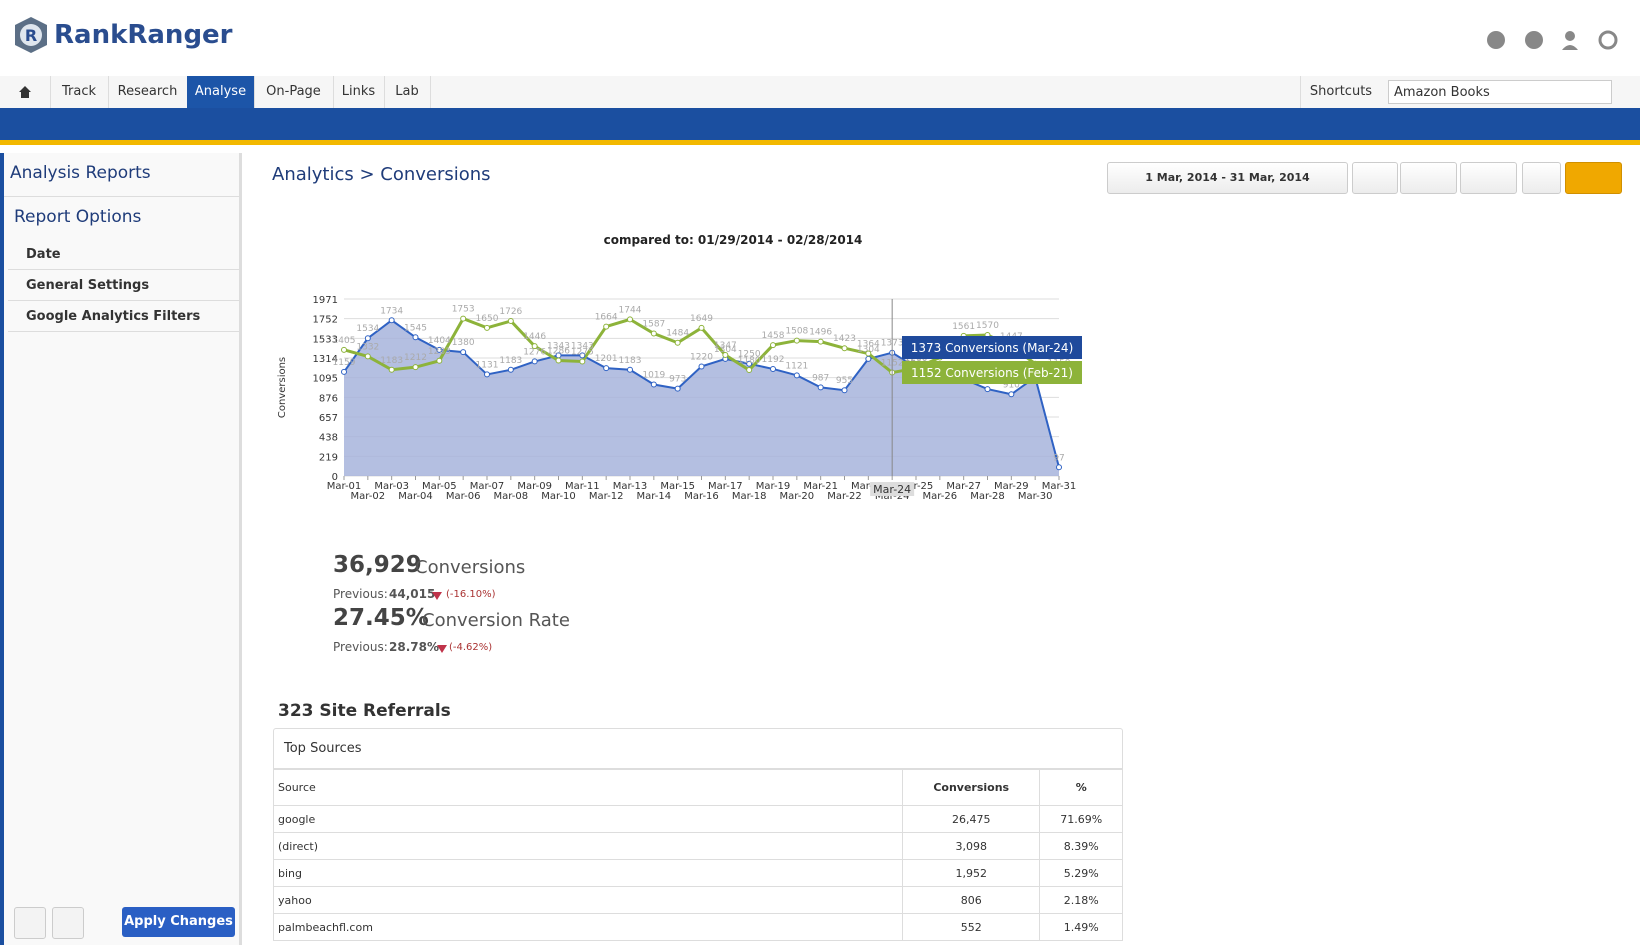 This screenshot has height=945, width=1640. I want to click on stat-label: Conversions, so click(470, 567).